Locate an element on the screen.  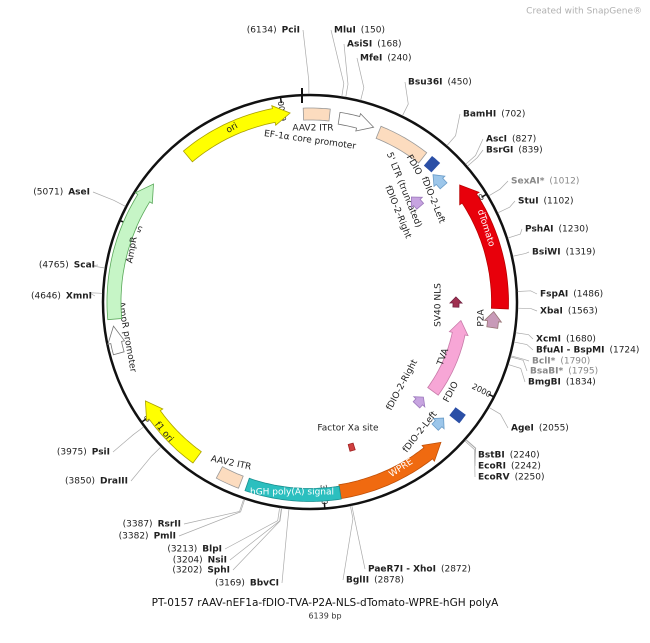
scale-label: 2000 is located at coordinates (481, 390).